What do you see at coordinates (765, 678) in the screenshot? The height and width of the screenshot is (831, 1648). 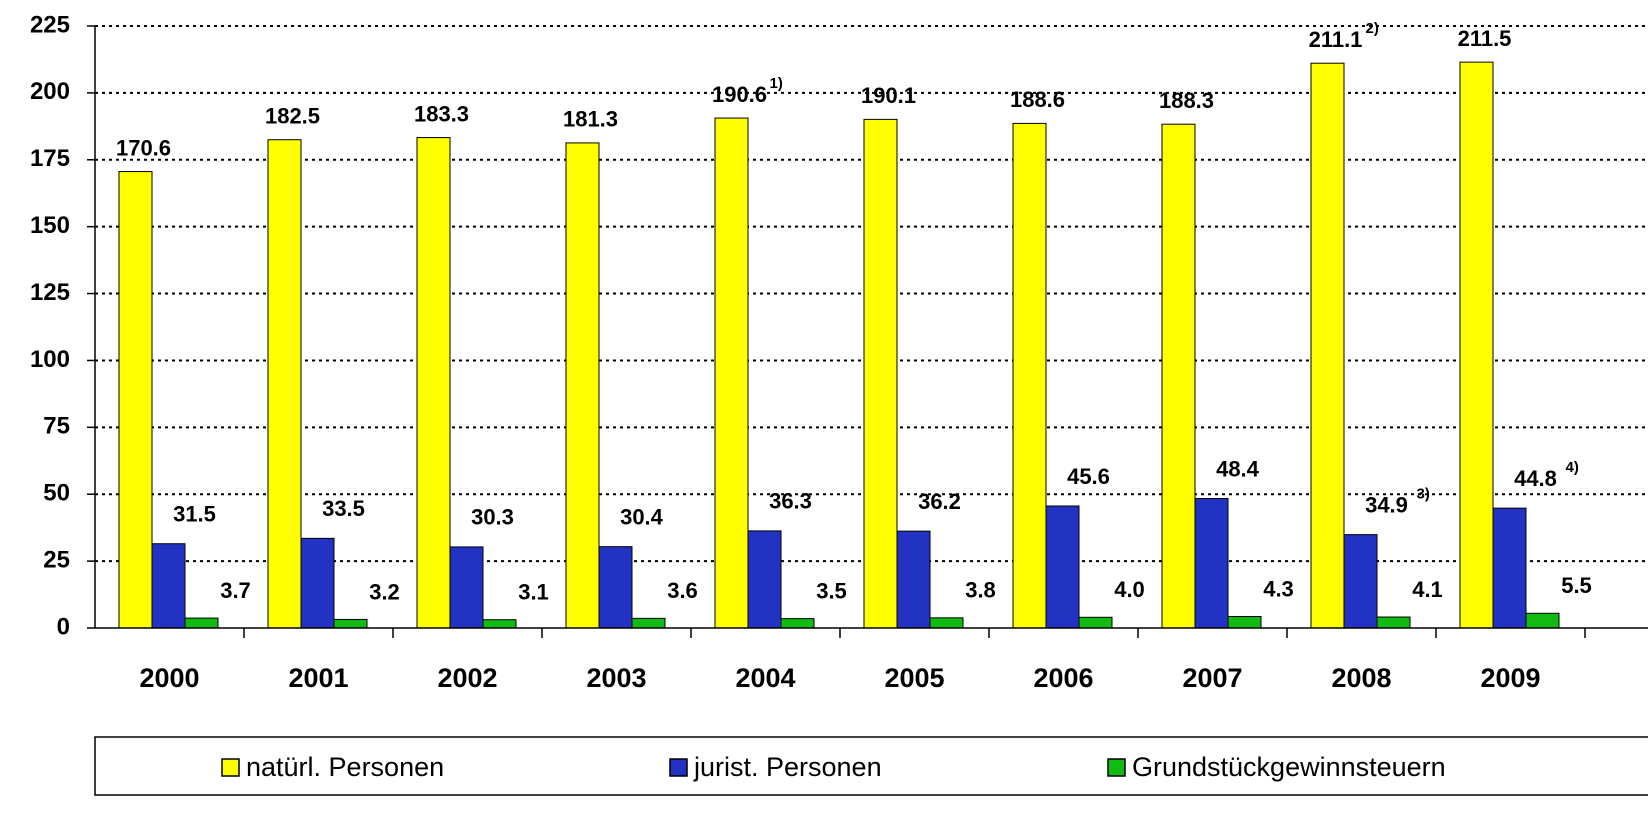 I see `x-tick-label: 2004` at bounding box center [765, 678].